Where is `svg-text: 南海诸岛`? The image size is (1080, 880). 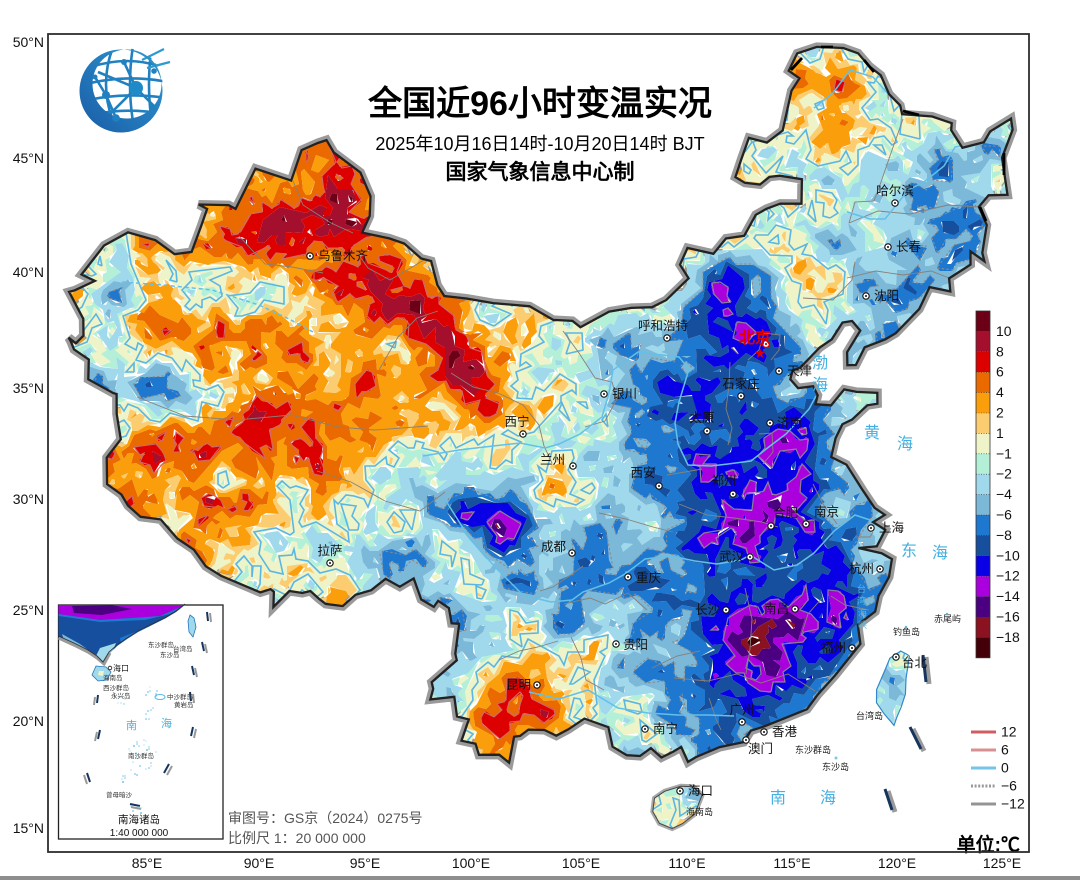 svg-text: 南海诸岛 is located at coordinates (139, 819).